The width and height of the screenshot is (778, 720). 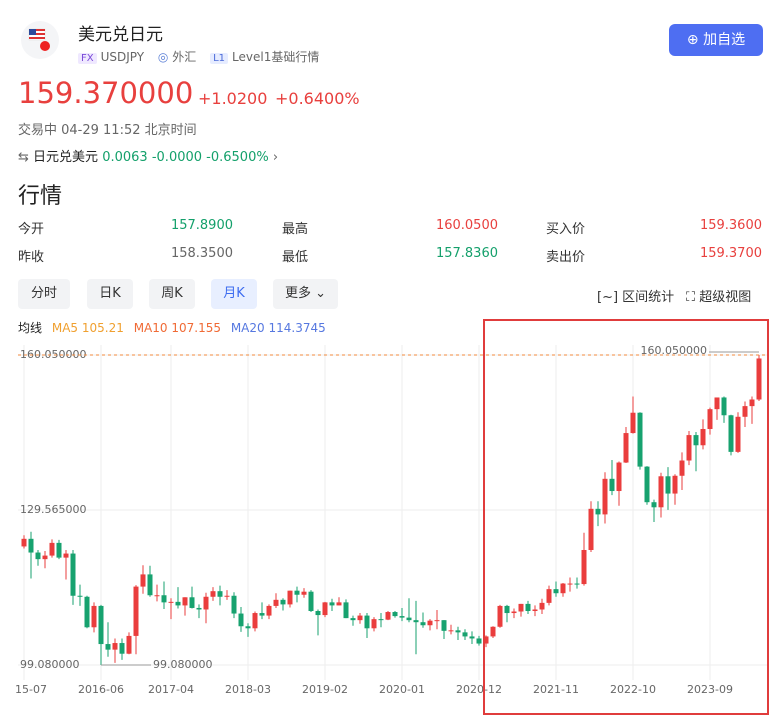 What do you see at coordinates (30, 328) in the screenshot?
I see `ma-legend-label: 均线` at bounding box center [30, 328].